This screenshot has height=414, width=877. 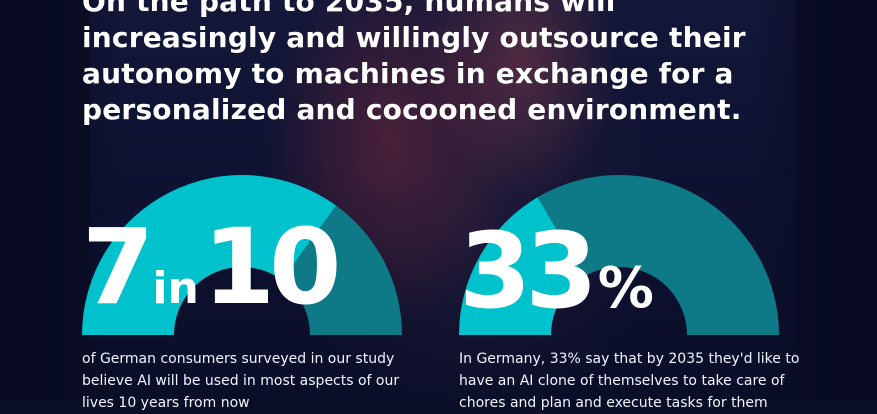 I want to click on stat-unit: %, so click(x=625, y=288).